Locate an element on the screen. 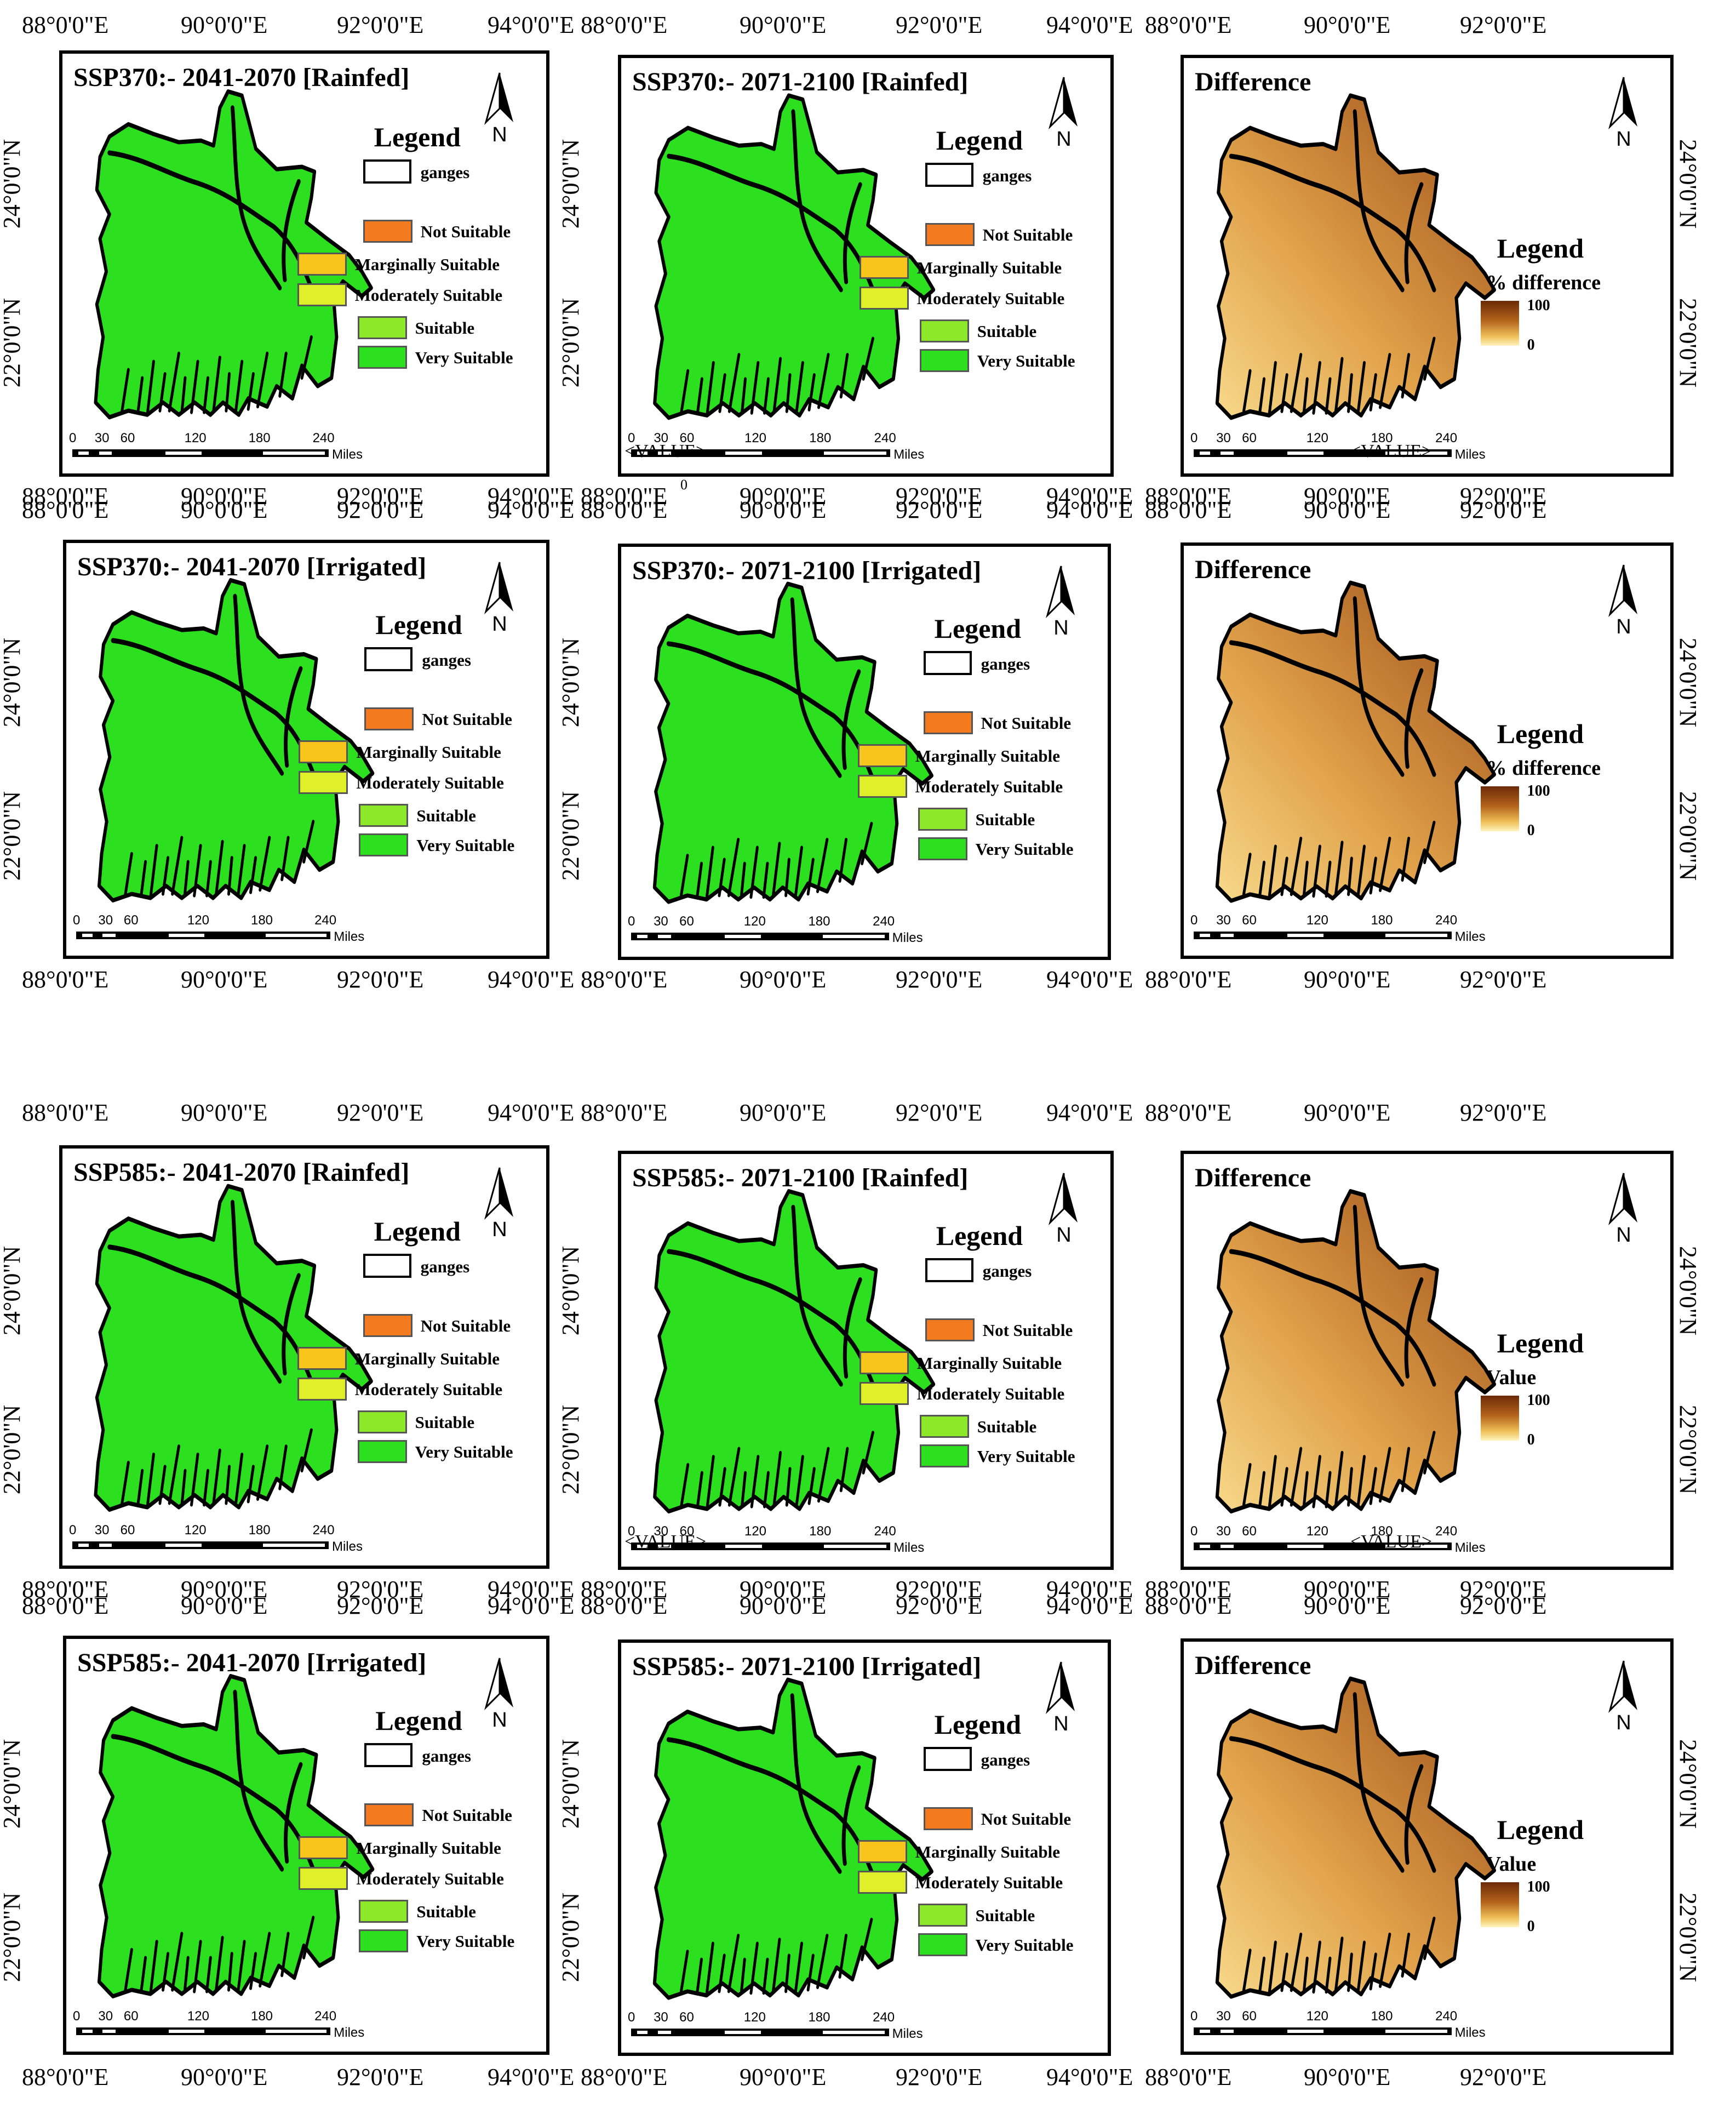  gradient-bar is located at coordinates (1499, 324).